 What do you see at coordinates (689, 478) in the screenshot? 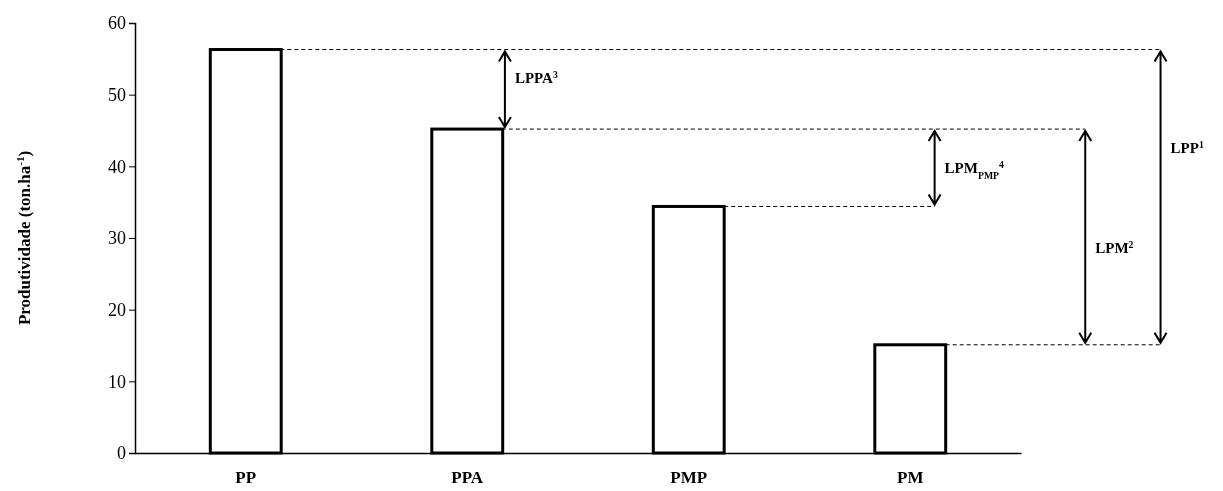
I see `x-tick-label: PMP` at bounding box center [689, 478].